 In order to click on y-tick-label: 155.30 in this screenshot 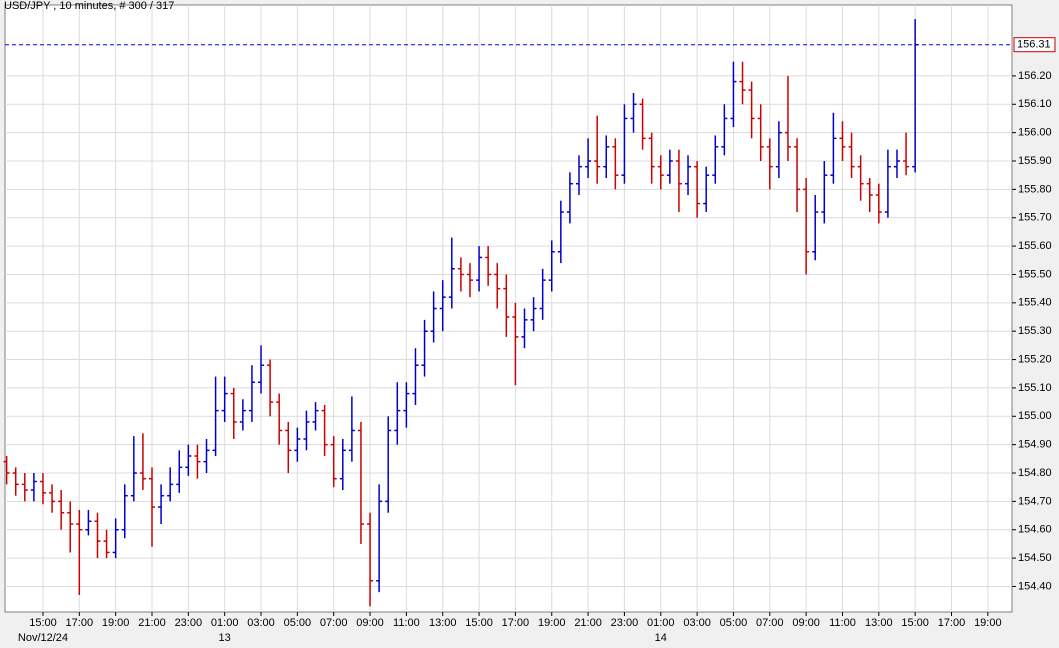, I will do `click(1035, 331)`.